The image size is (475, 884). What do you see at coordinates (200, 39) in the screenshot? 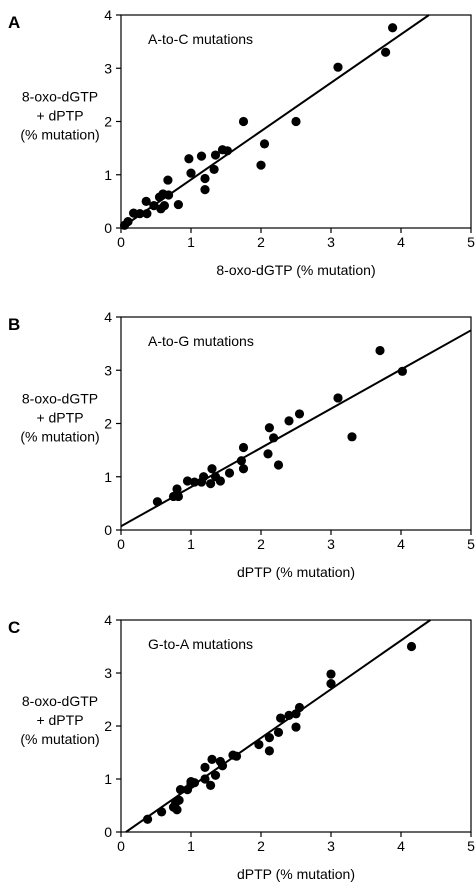
I see `mutation-annotation: A-to-C mutations` at bounding box center [200, 39].